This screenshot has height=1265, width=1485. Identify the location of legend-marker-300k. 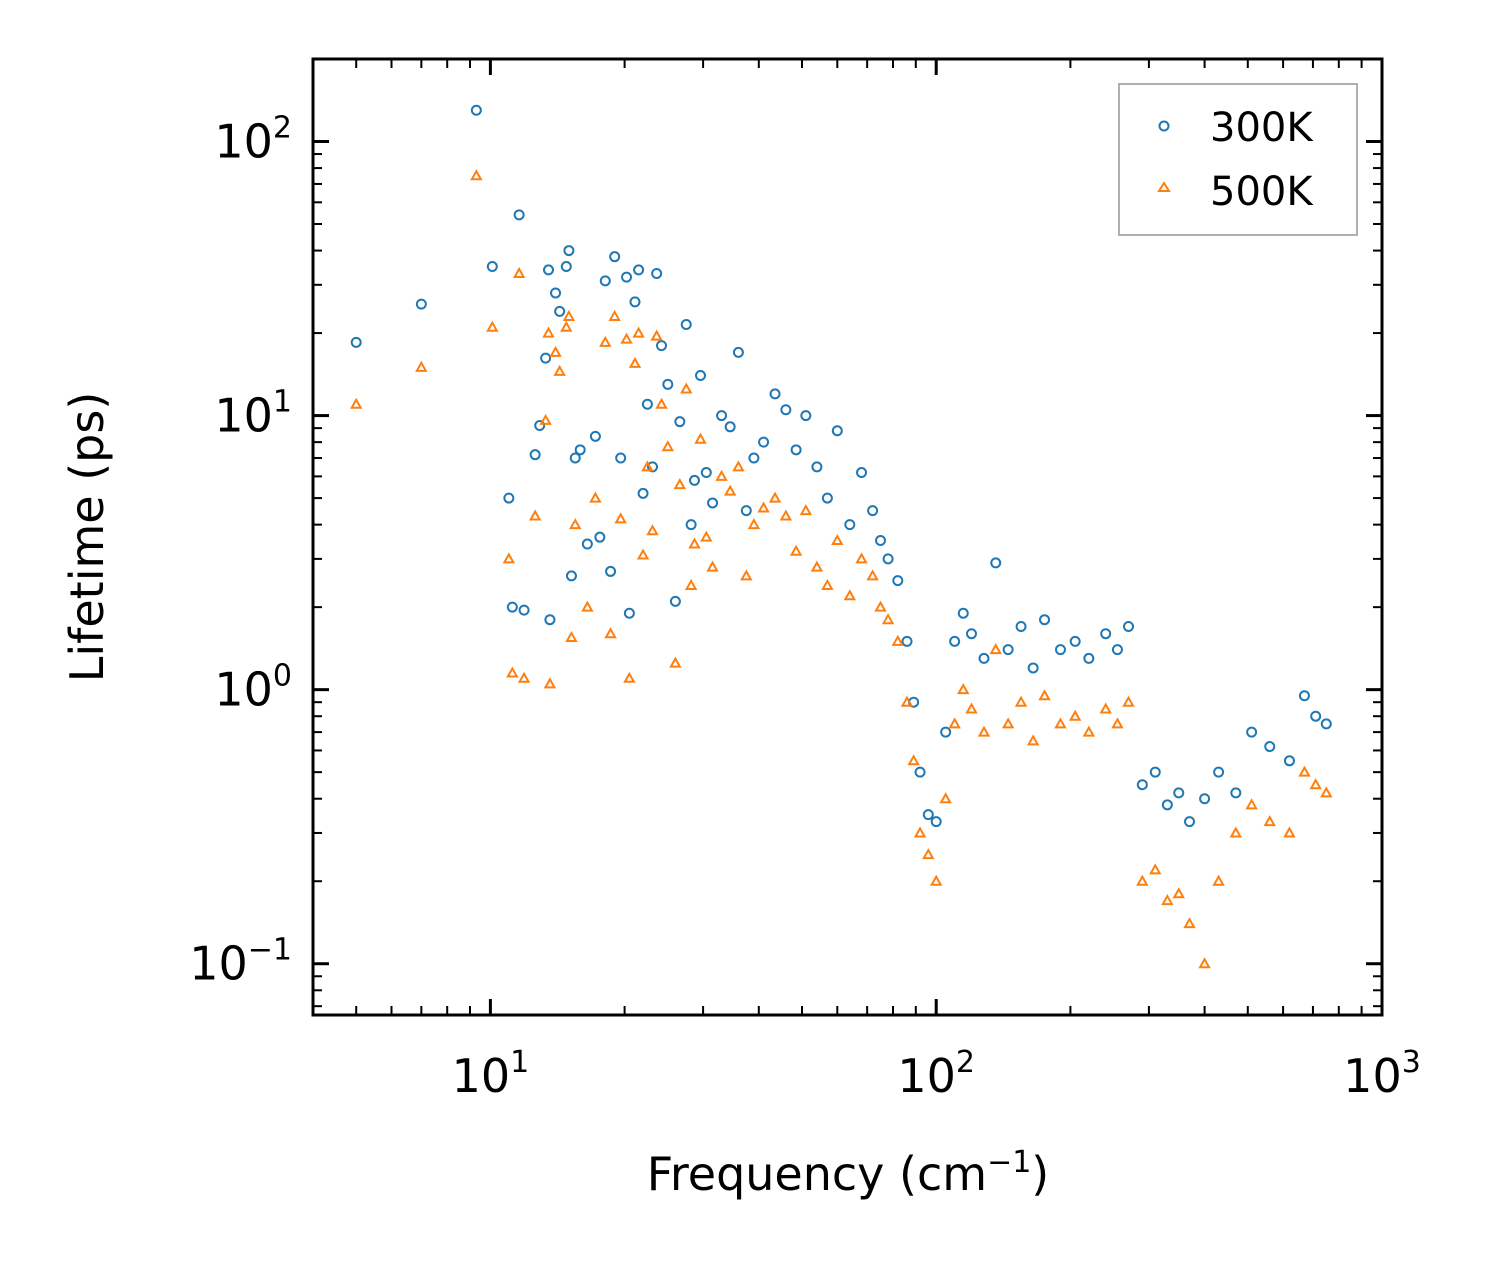
(1164, 126).